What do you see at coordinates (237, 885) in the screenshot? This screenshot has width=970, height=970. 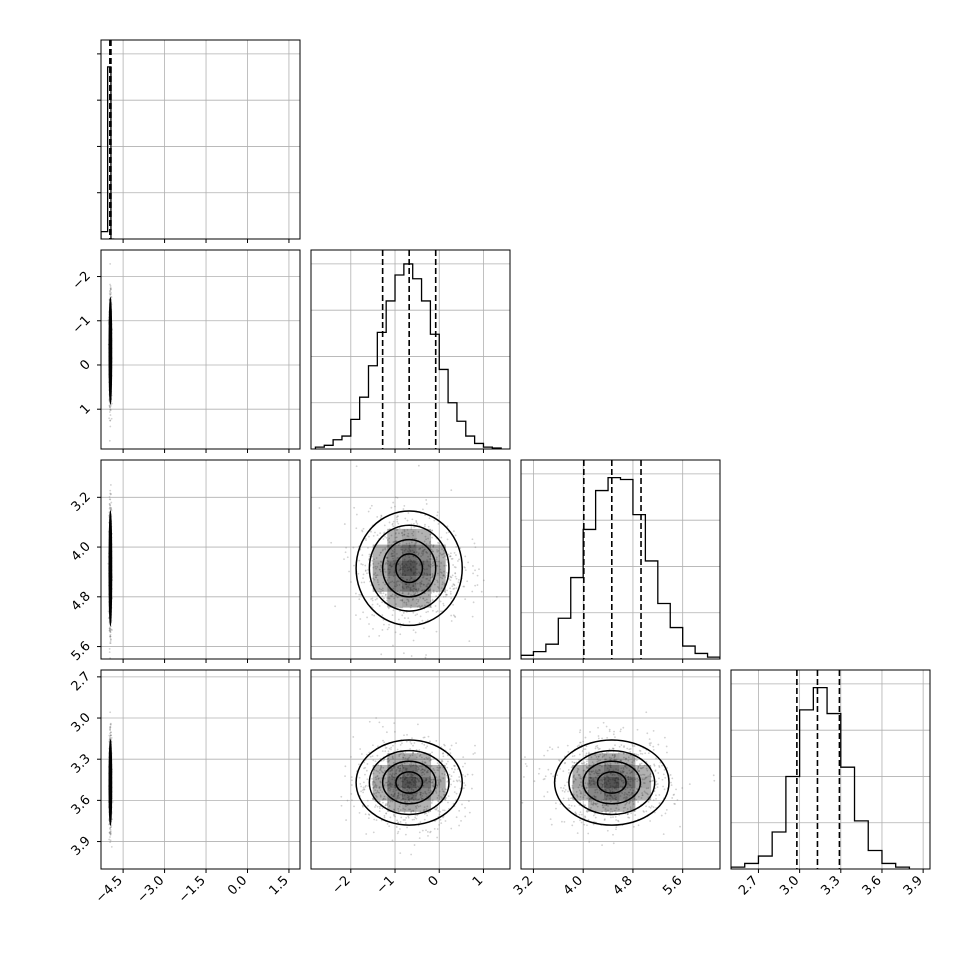 I see `x-tick-label: 0.0` at bounding box center [237, 885].